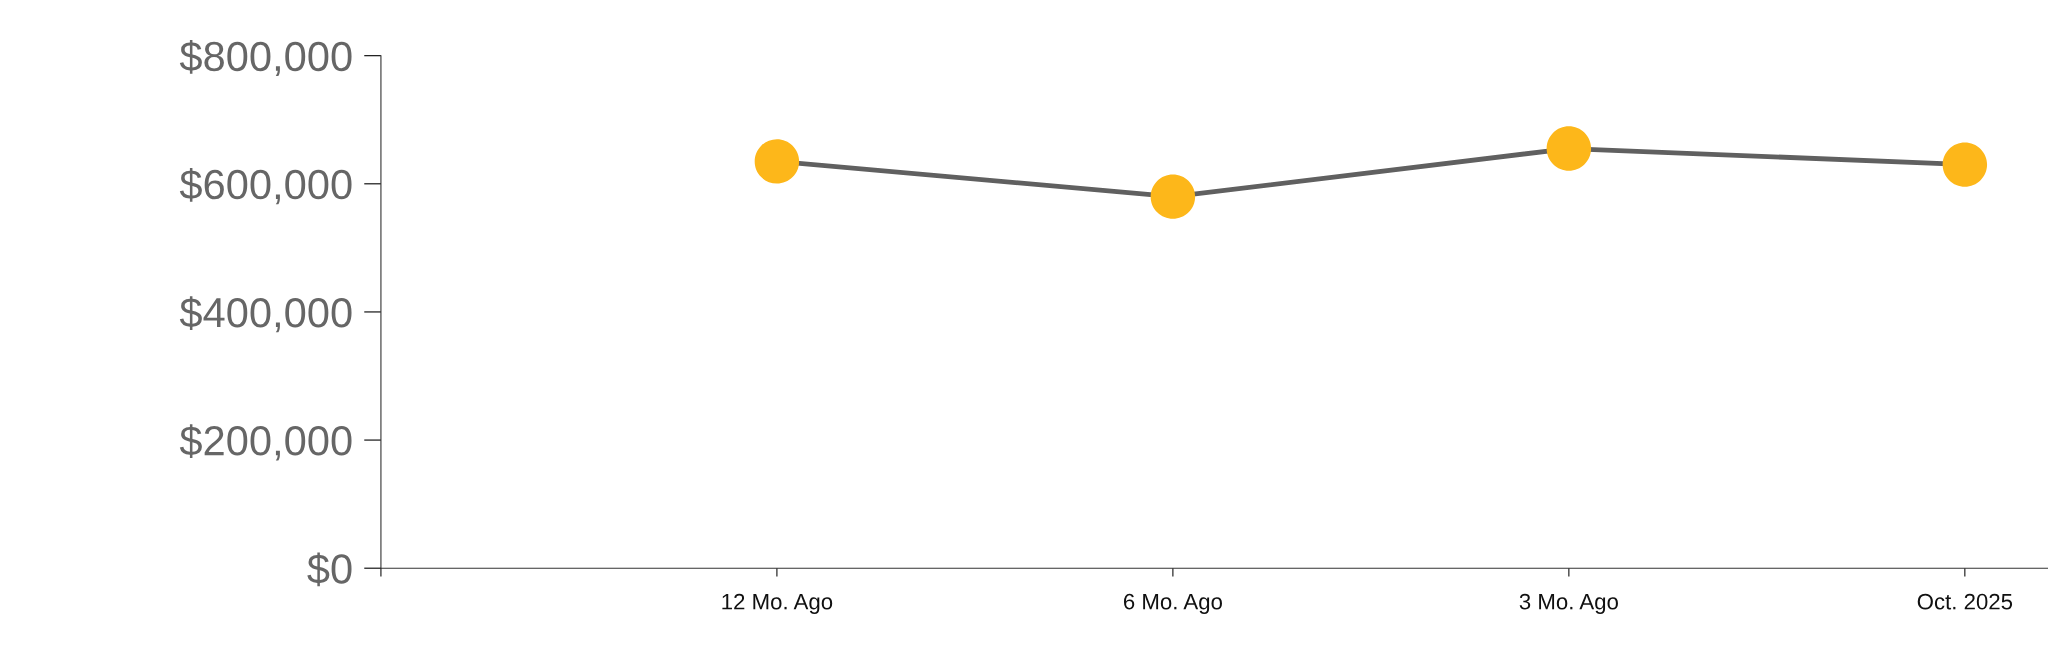 This screenshot has height=663, width=2048. Describe the element at coordinates (1568, 603) in the screenshot. I see `x-tick-label: 3 Mo. Ago` at that location.